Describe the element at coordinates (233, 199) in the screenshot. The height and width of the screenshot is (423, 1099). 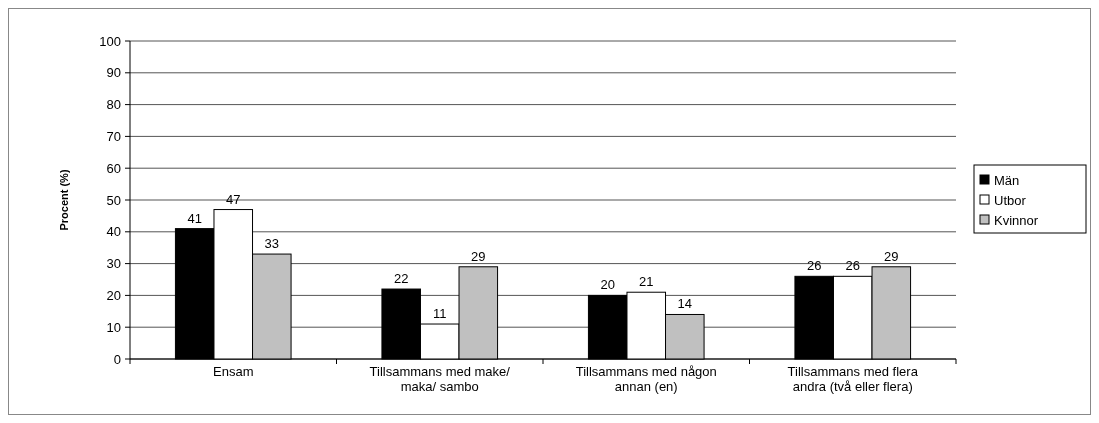
I see `data-label: 47` at that location.